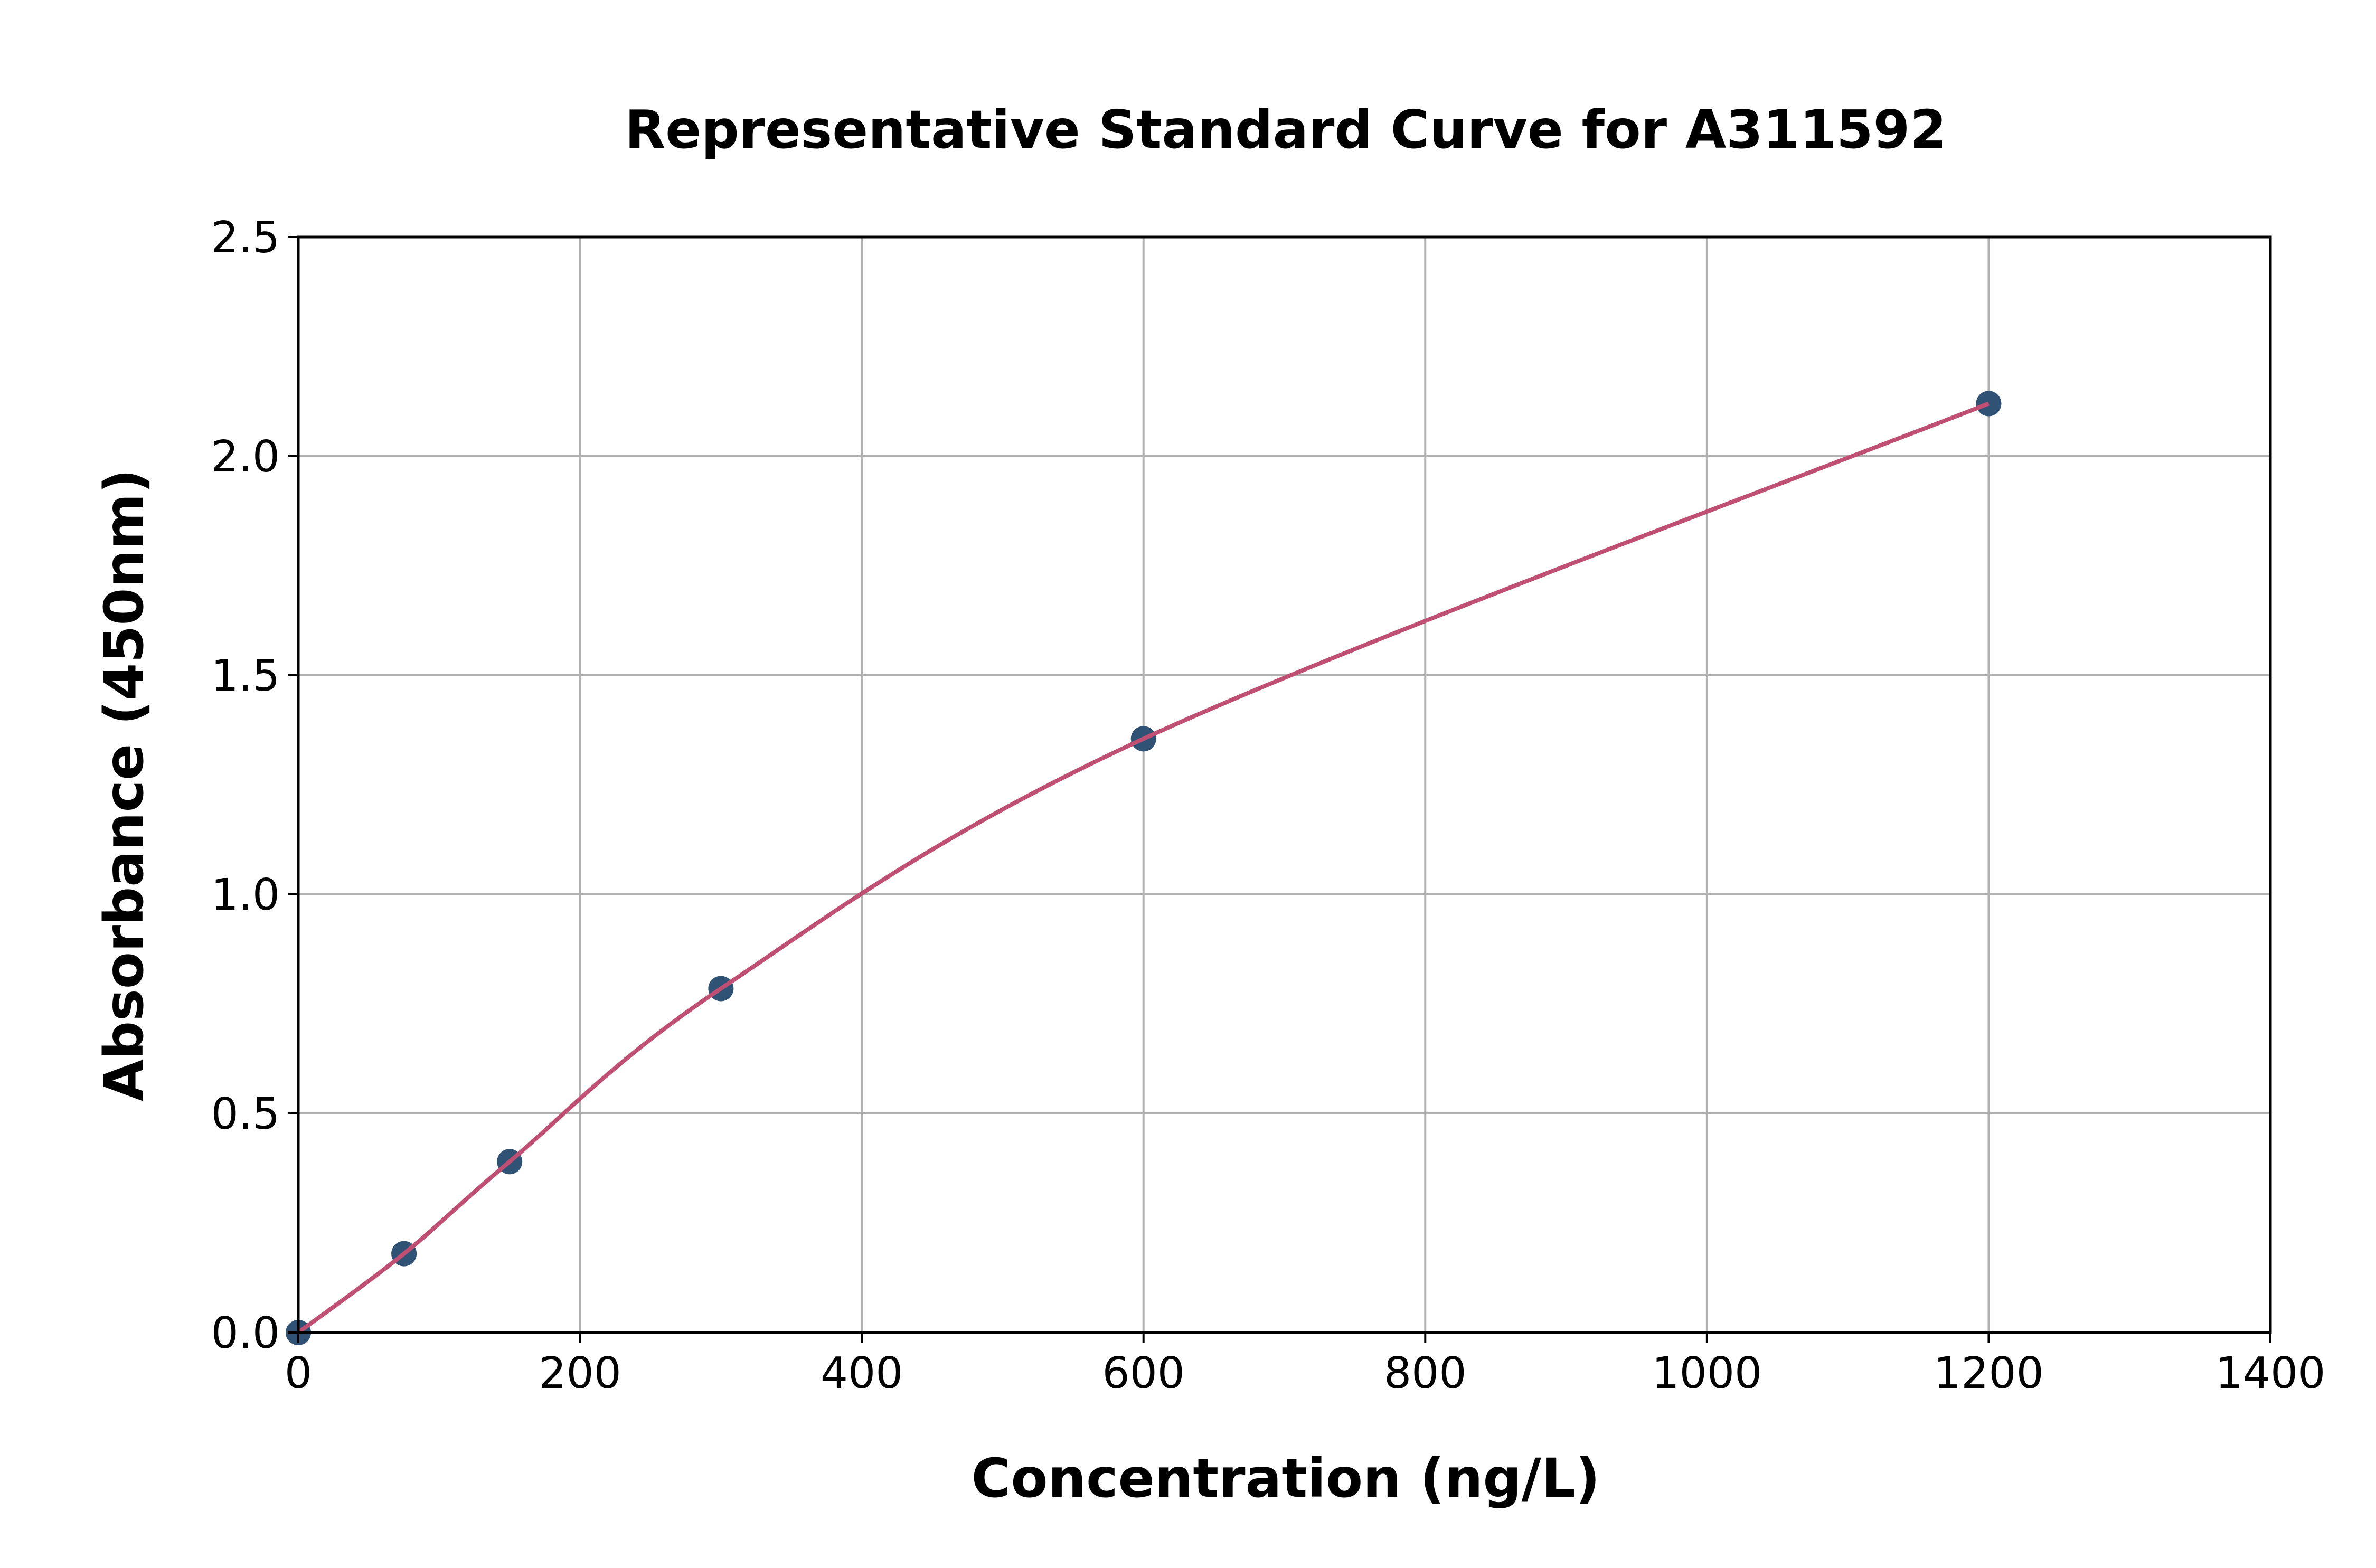 The height and width of the screenshot is (1568, 2376). Describe the element at coordinates (1143, 1373) in the screenshot. I see `x-tick-label: 600` at that location.